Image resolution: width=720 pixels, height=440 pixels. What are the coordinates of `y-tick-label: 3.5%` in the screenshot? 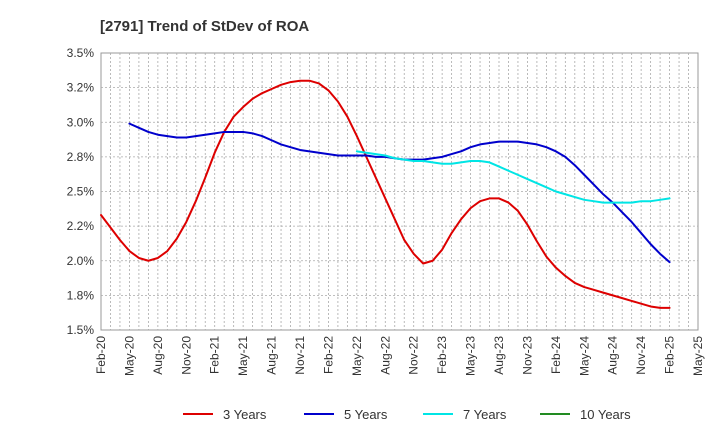 It's located at (81, 53).